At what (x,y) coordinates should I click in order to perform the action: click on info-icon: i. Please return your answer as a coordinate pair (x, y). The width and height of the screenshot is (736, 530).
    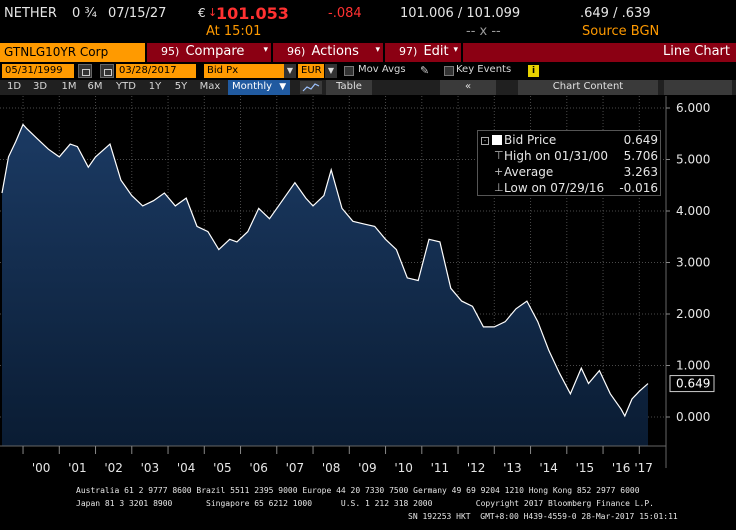
    Looking at the image, I should click on (533, 71).